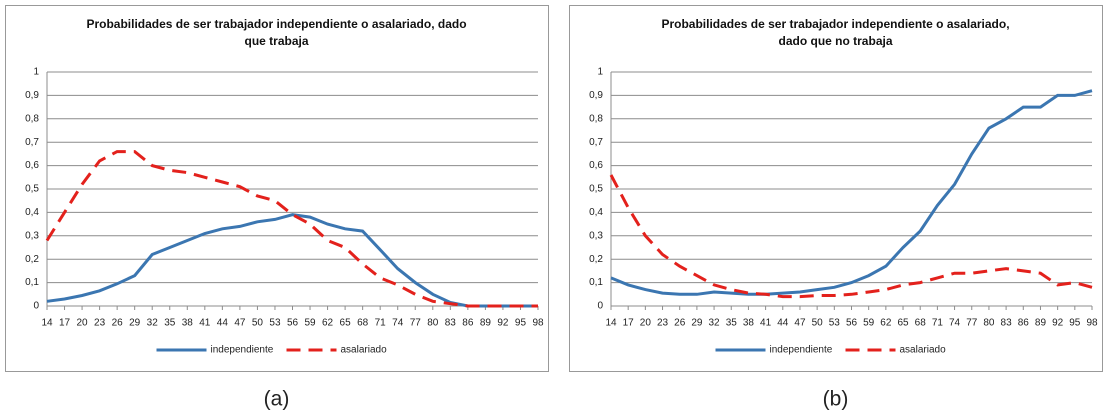 The width and height of the screenshot is (1107, 418). I want to click on caption: (a), so click(277, 399).